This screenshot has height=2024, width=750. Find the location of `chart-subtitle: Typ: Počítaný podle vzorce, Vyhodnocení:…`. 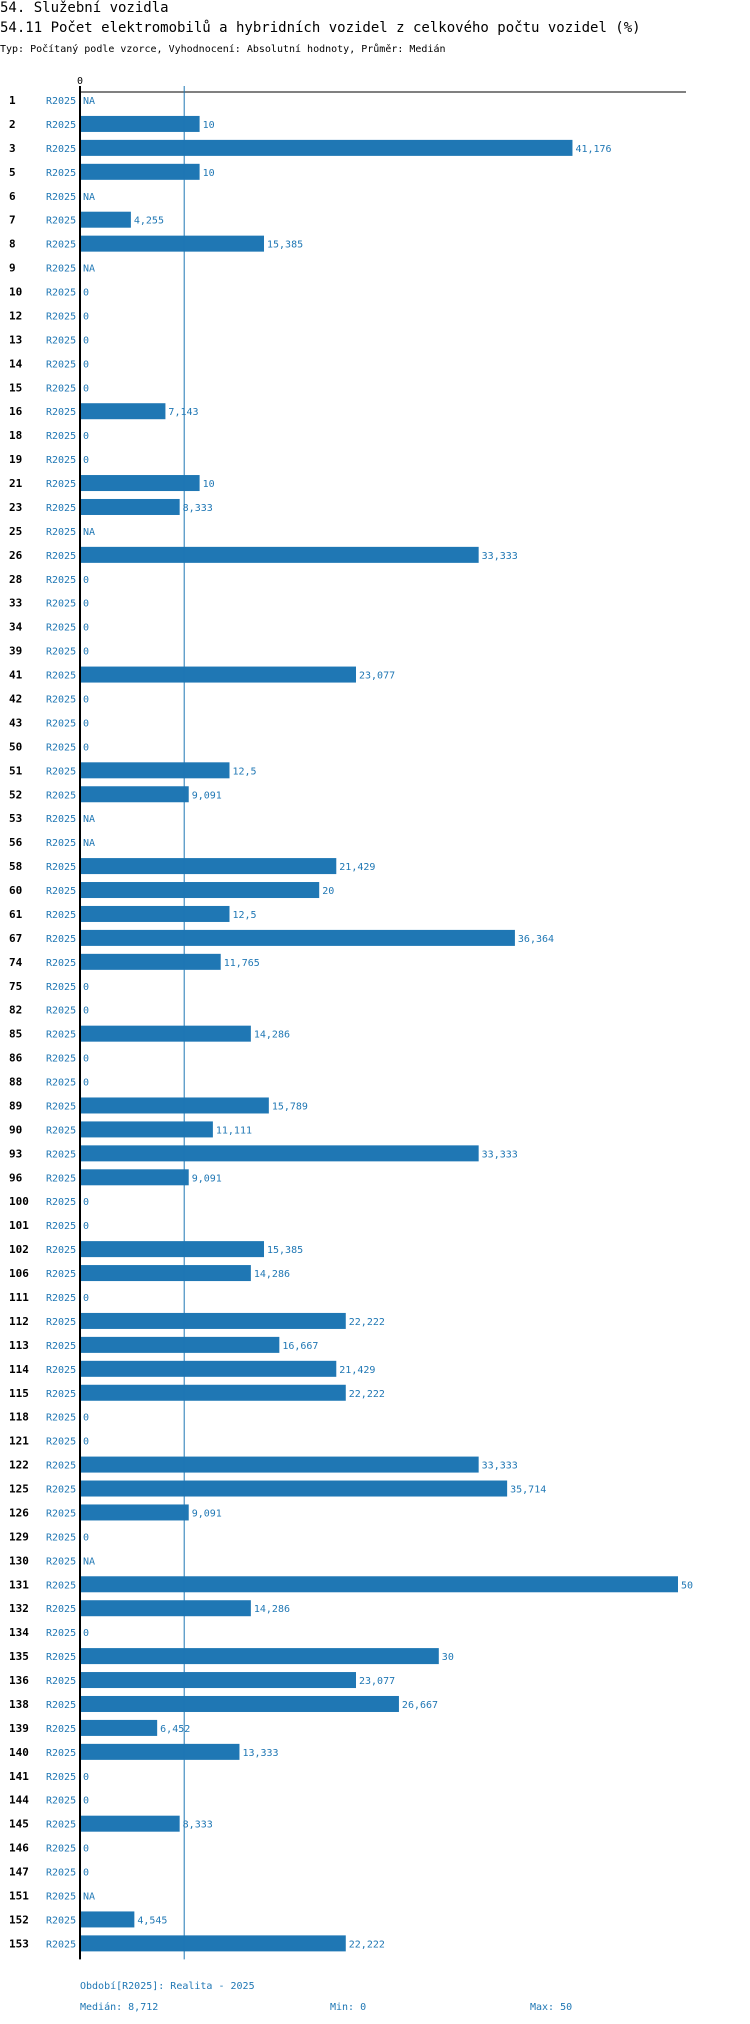

chart-subtitle: Typ: Počítaný podle vzorce, Vyhodnocení:… is located at coordinates (223, 49).